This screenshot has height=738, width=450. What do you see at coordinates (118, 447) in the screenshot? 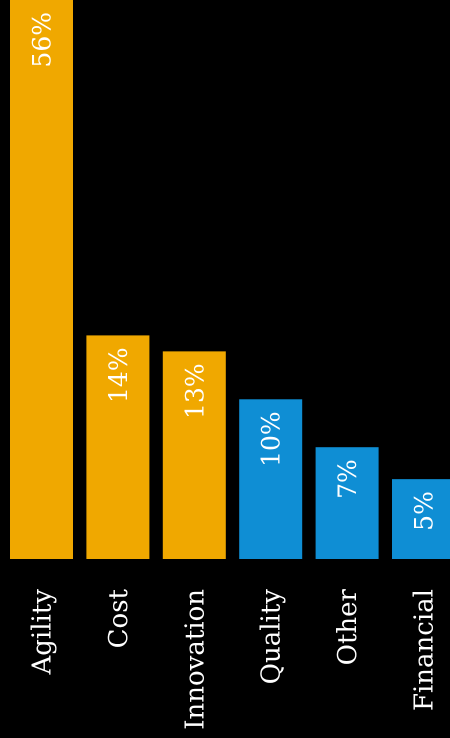
I see `bar-cost` at bounding box center [118, 447].